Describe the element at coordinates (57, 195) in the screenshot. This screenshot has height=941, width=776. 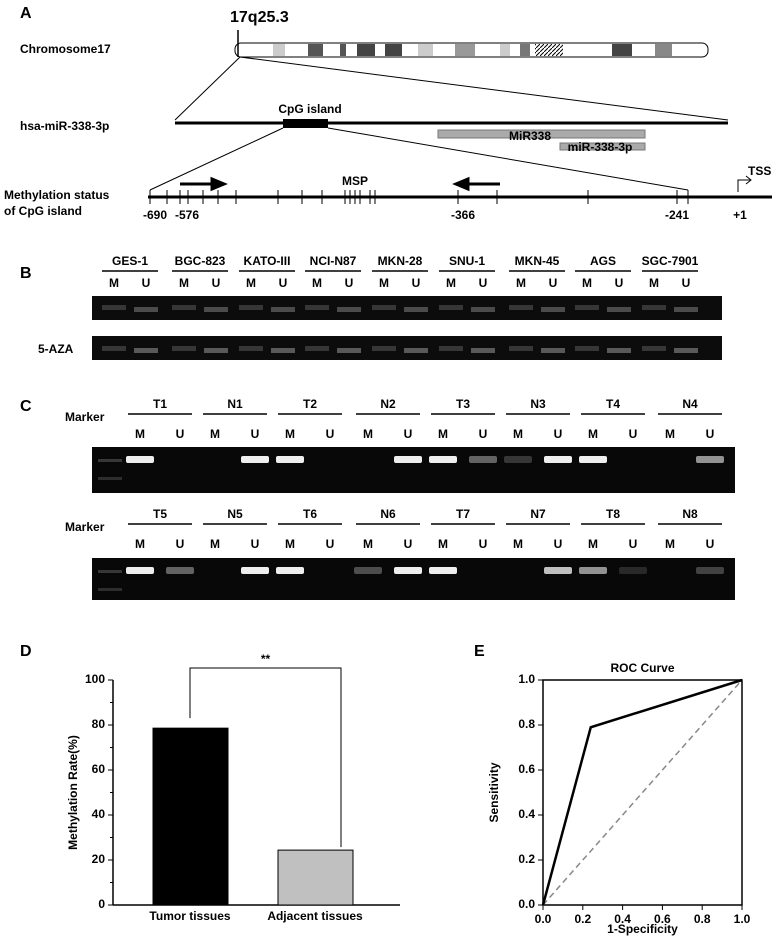
I see `methylation-label: Methylation status` at that location.